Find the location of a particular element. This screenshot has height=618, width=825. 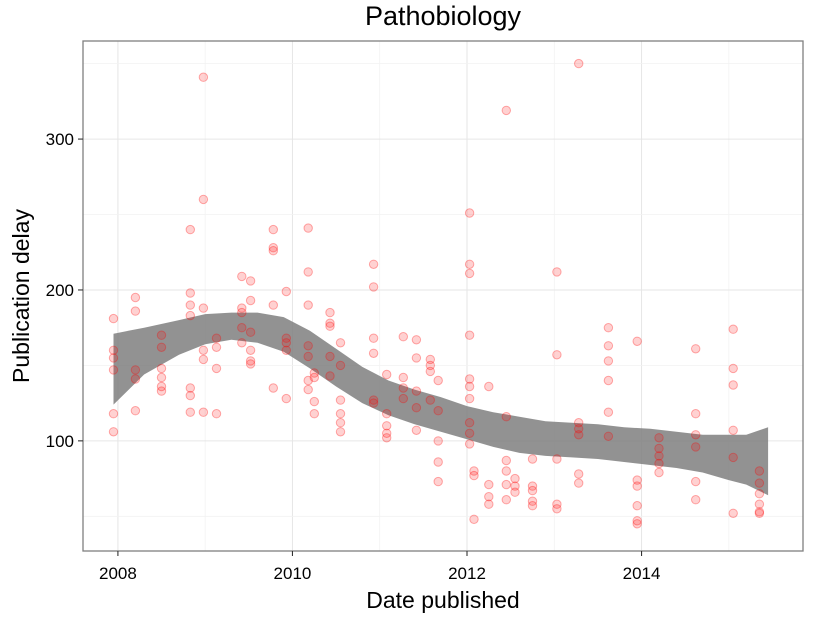

x-tick-label: 2014 is located at coordinates (642, 573).